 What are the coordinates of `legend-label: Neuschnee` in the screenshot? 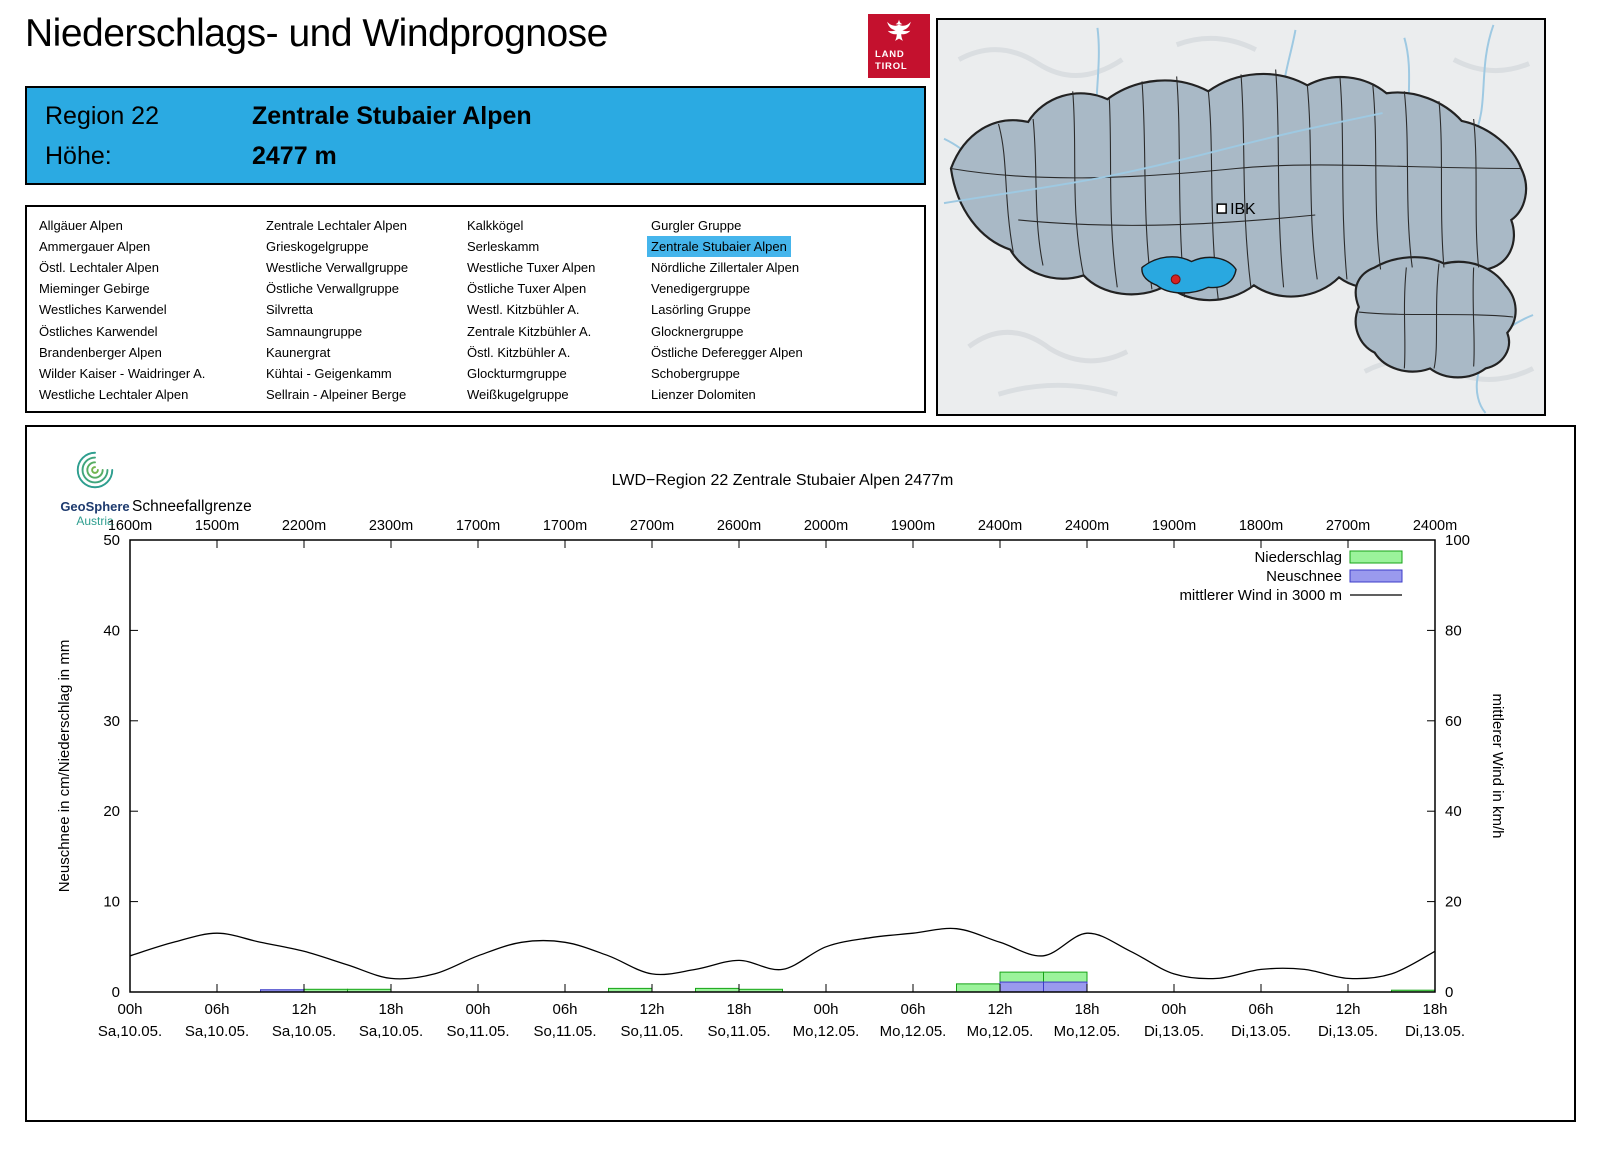 It's located at (1304, 576).